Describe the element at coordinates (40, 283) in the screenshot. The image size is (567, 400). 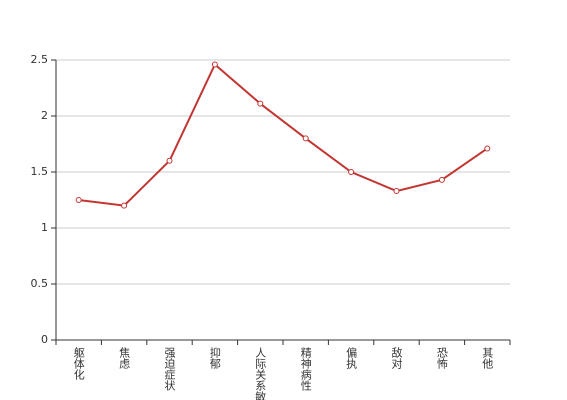
I see `y-tick-label: 0.5` at that location.